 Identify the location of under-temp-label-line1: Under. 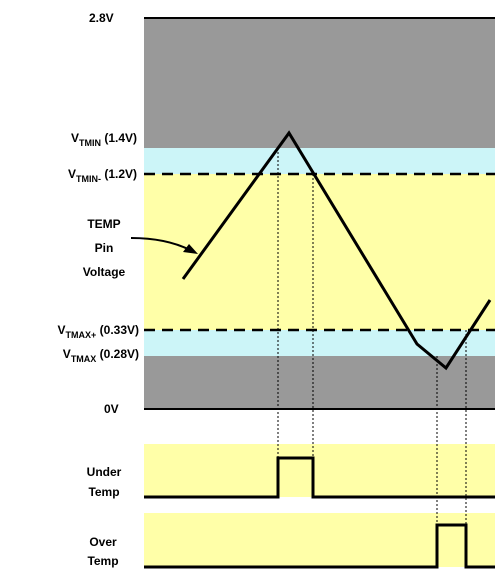
(104, 472).